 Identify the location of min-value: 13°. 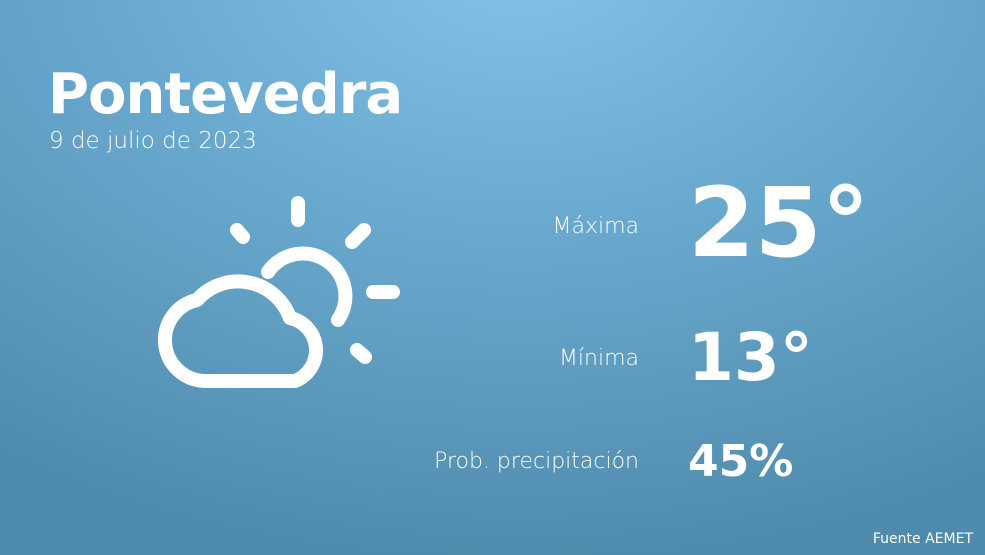
(750, 357).